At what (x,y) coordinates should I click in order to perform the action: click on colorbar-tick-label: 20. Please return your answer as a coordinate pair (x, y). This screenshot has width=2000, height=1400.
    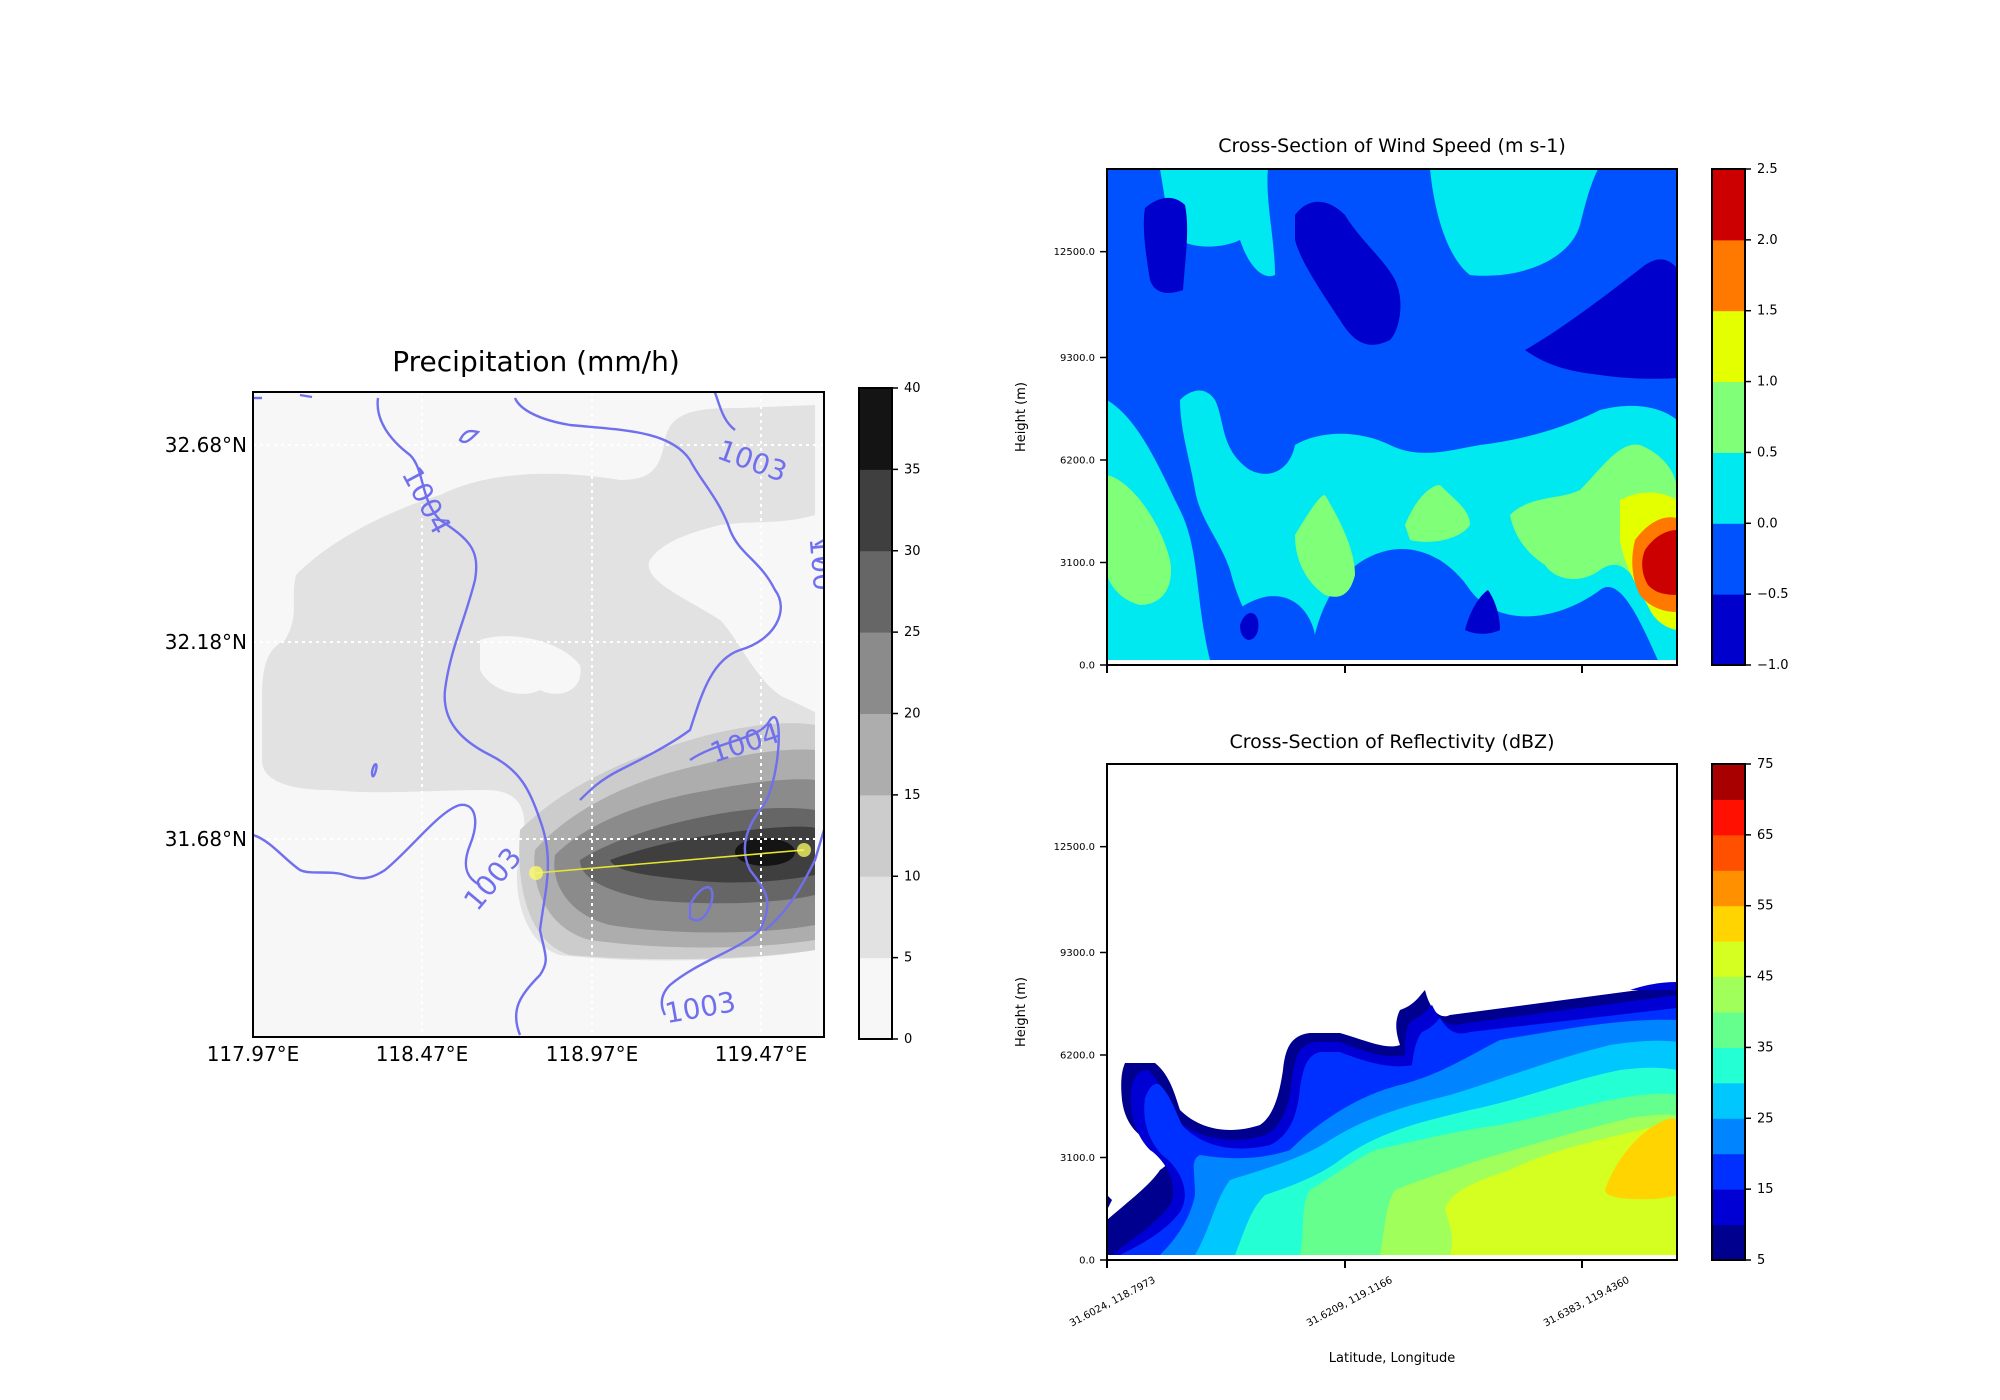
    Looking at the image, I should click on (912, 714).